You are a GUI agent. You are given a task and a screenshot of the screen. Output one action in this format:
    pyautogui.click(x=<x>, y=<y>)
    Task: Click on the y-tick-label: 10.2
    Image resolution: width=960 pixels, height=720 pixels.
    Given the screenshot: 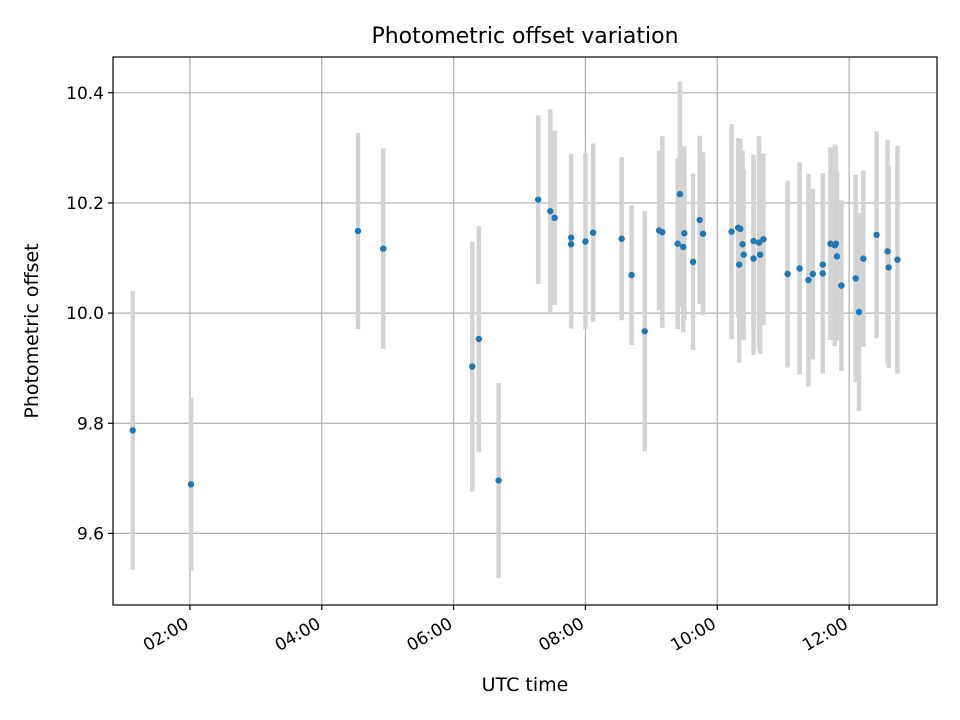 What is the action you would take?
    pyautogui.click(x=85, y=204)
    